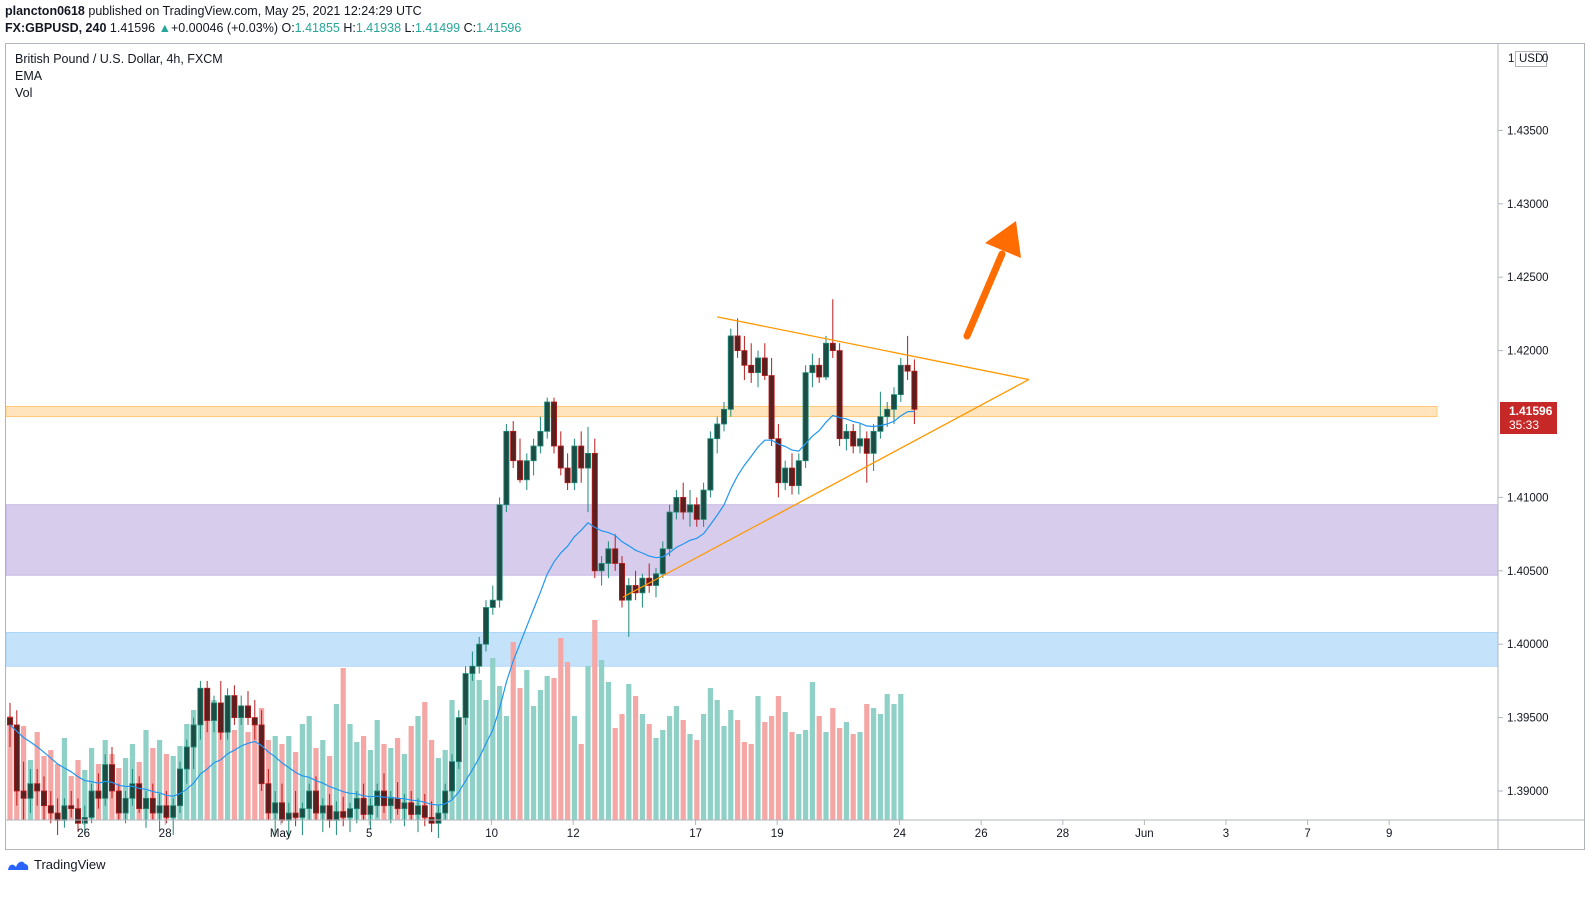 Image resolution: width=1591 pixels, height=897 pixels. What do you see at coordinates (1545, 59) in the screenshot?
I see `scale-zero-label: 0` at bounding box center [1545, 59].